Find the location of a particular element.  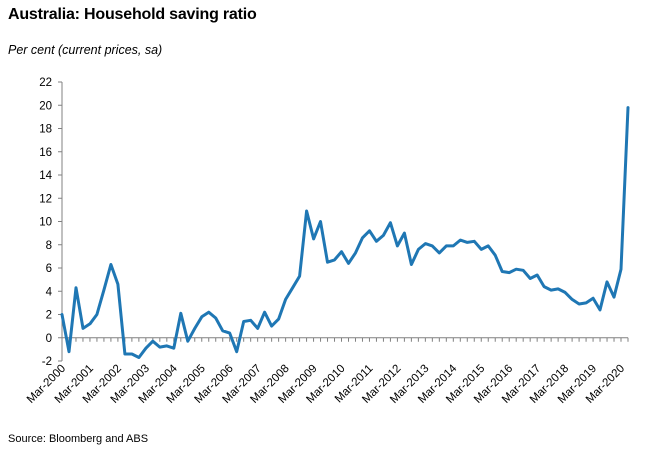

y-tick-label: 0 is located at coordinates (49, 339).